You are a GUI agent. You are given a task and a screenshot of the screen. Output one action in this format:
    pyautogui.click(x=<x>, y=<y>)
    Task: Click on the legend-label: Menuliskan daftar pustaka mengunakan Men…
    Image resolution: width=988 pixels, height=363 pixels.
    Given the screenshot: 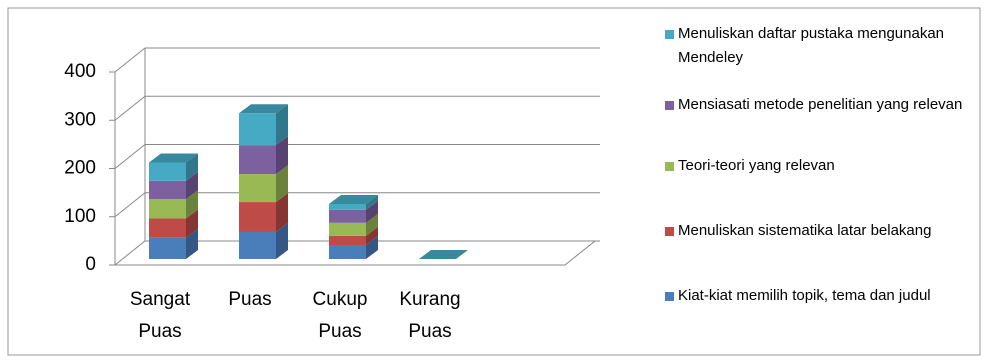 What is the action you would take?
    pyautogui.click(x=811, y=45)
    